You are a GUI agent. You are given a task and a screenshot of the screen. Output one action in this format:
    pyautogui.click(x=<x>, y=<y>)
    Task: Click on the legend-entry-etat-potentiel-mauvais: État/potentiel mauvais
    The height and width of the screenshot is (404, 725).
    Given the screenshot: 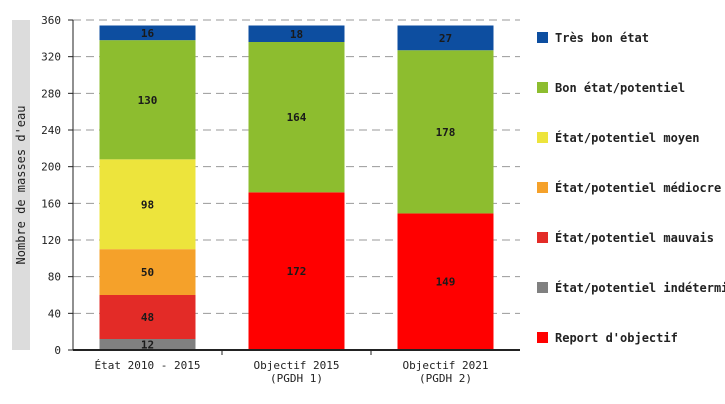 What is the action you would take?
    pyautogui.click(x=634, y=237)
    